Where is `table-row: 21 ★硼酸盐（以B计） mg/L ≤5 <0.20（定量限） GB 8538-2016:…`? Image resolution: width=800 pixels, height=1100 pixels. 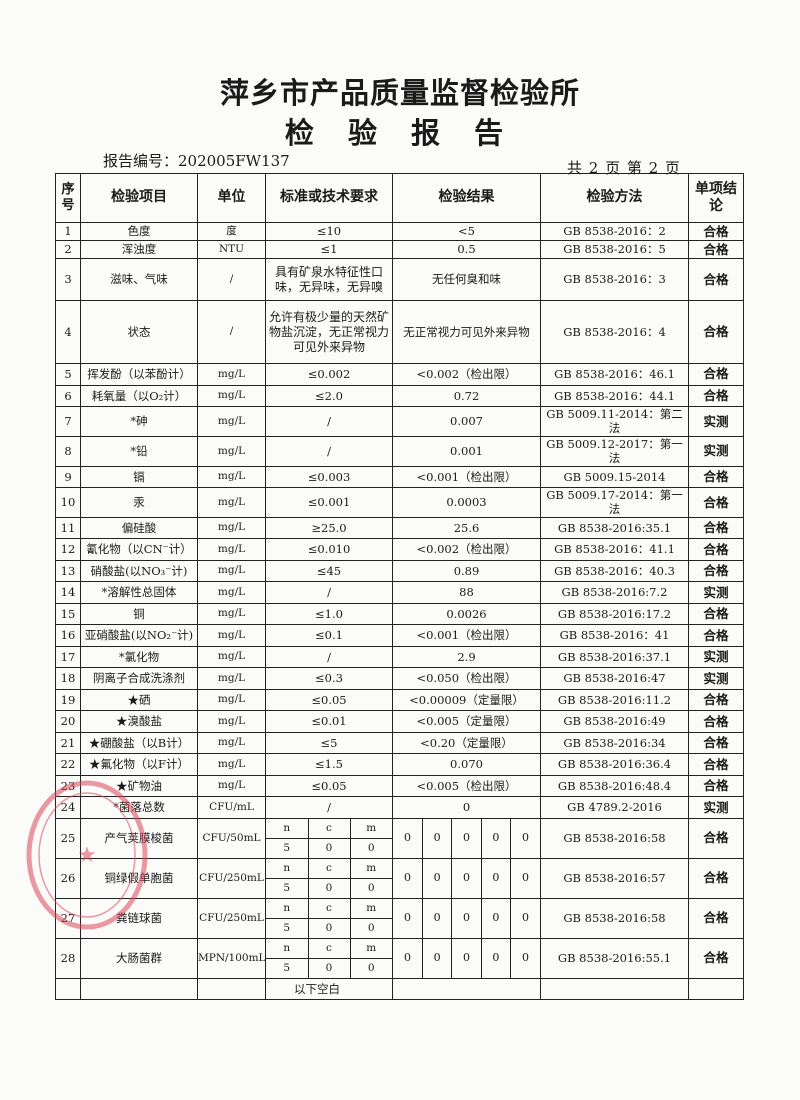 table-row: 21 ★硼酸盐（以B计） mg/L ≤5 <0.20（定量限） GB 8538-2016:… is located at coordinates (399, 743).